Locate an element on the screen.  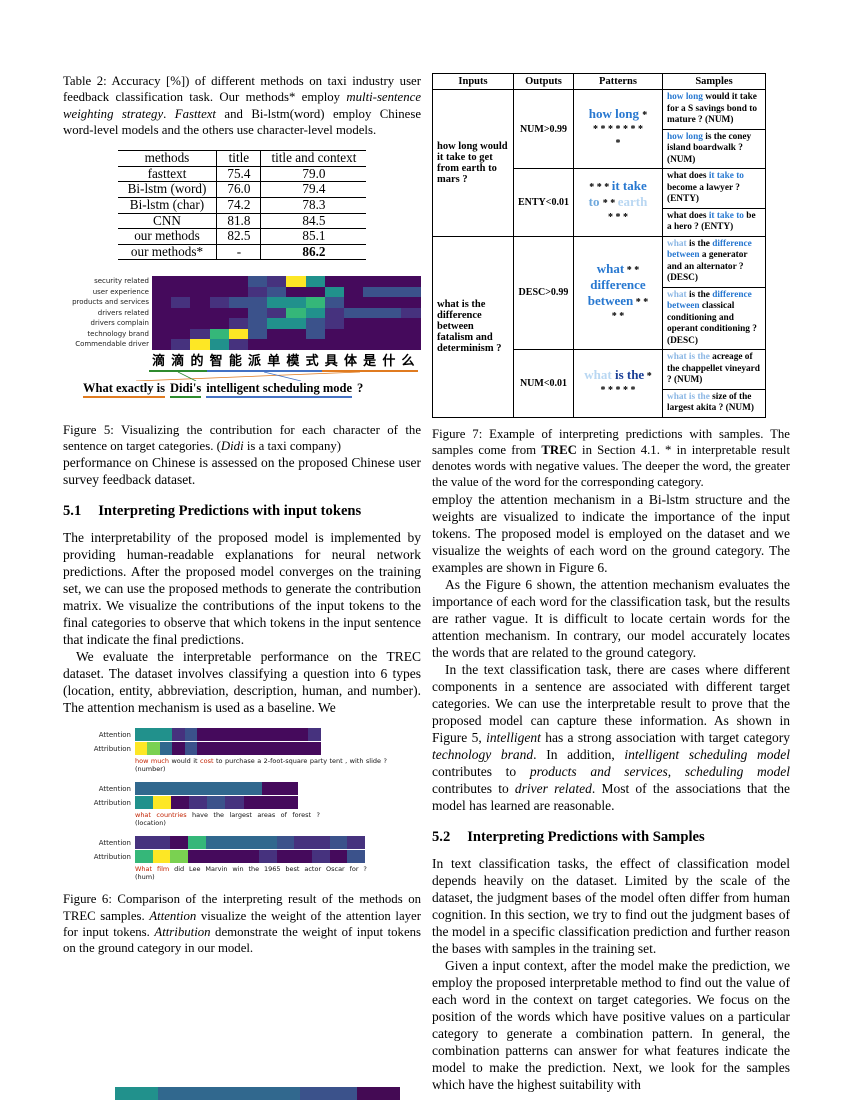
token-label: the is located at coordinates (254, 869).